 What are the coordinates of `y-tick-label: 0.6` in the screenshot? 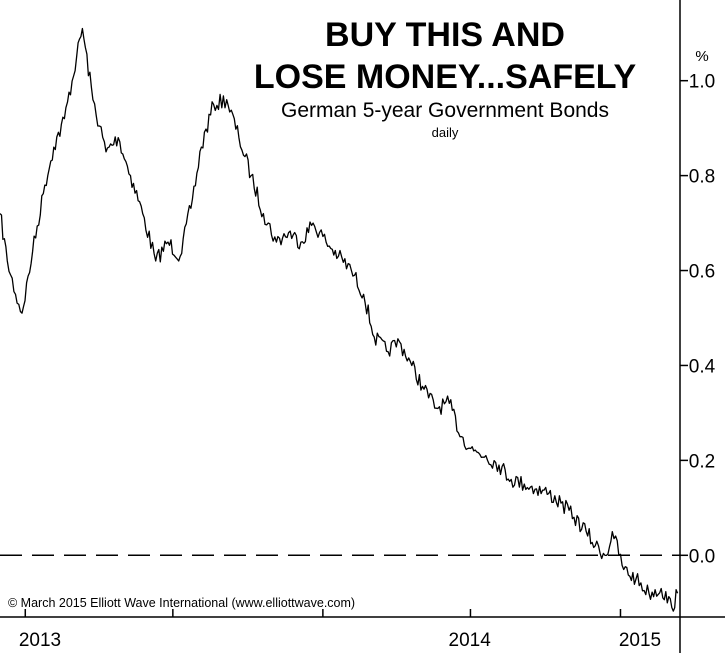 It's located at (702, 272).